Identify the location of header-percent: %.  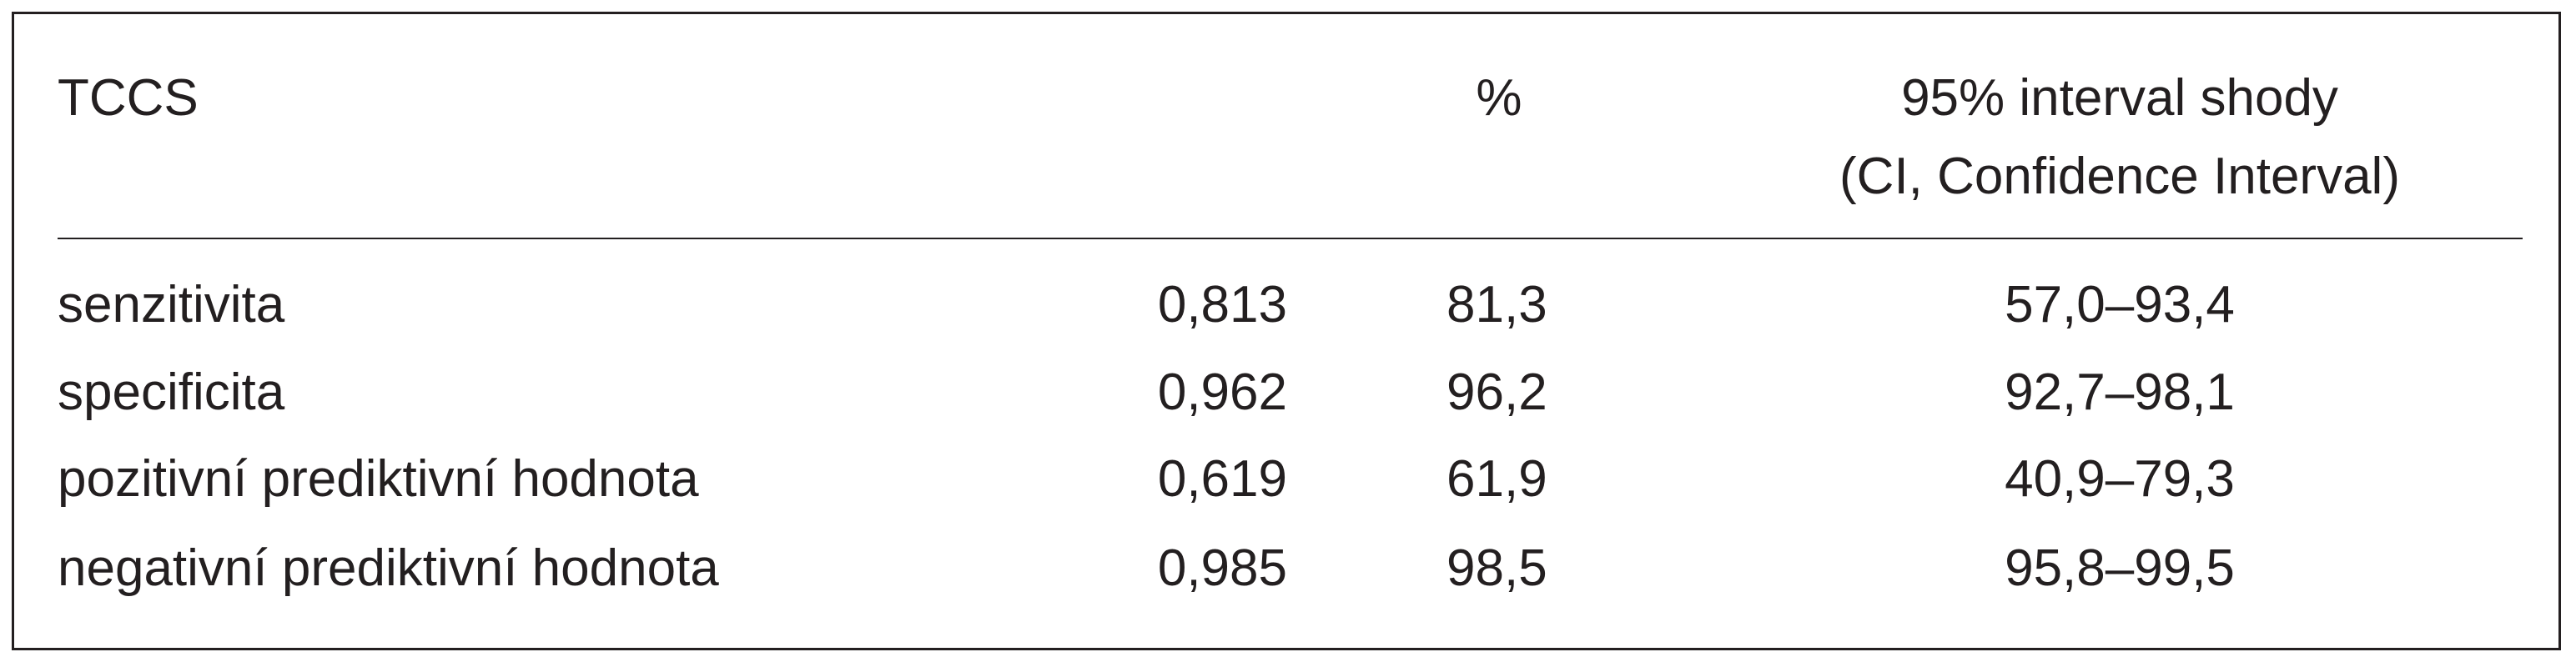
(1499, 98).